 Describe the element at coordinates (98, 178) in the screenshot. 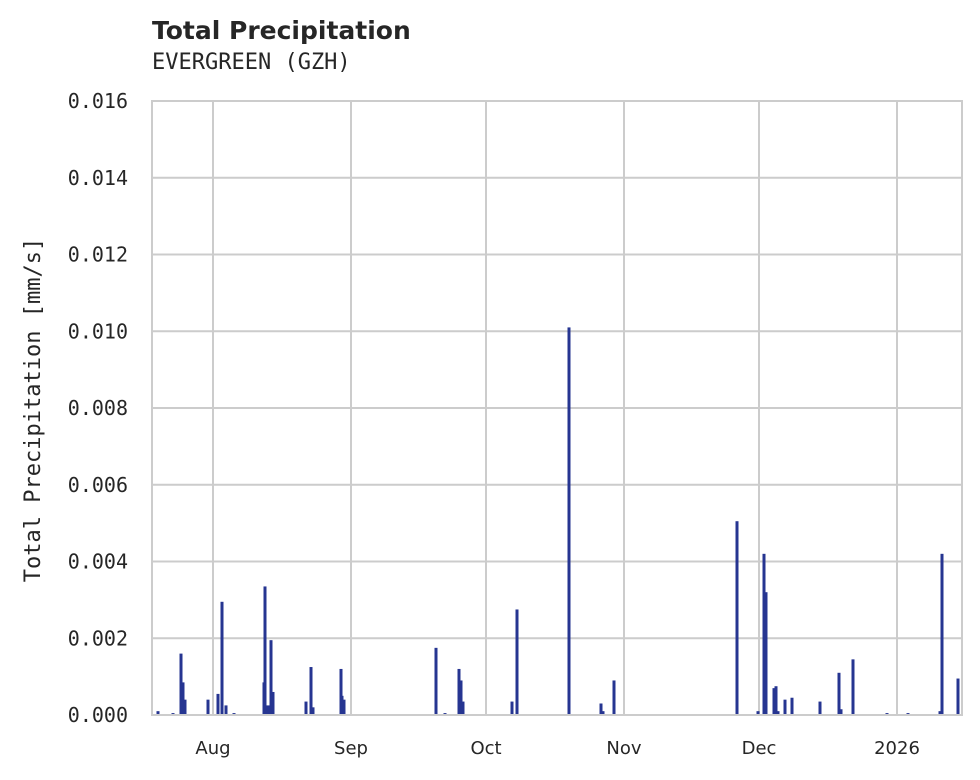

I see `y-tick-label: 0.014` at that location.